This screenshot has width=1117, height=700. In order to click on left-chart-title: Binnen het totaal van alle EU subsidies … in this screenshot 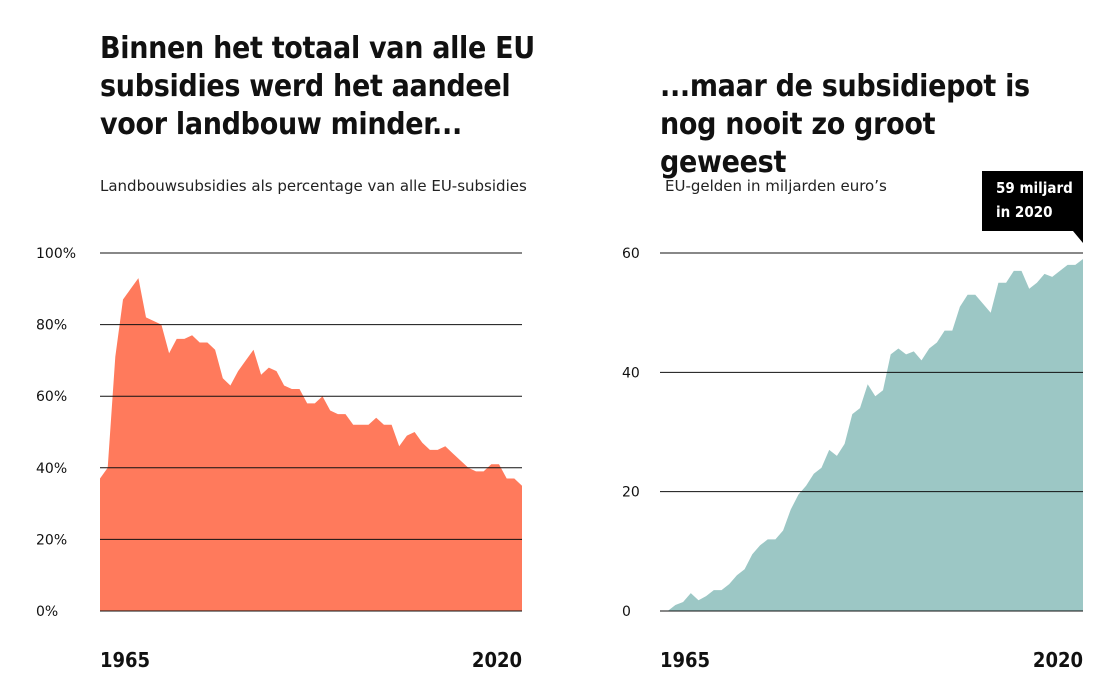, I will do `click(317, 86)`.